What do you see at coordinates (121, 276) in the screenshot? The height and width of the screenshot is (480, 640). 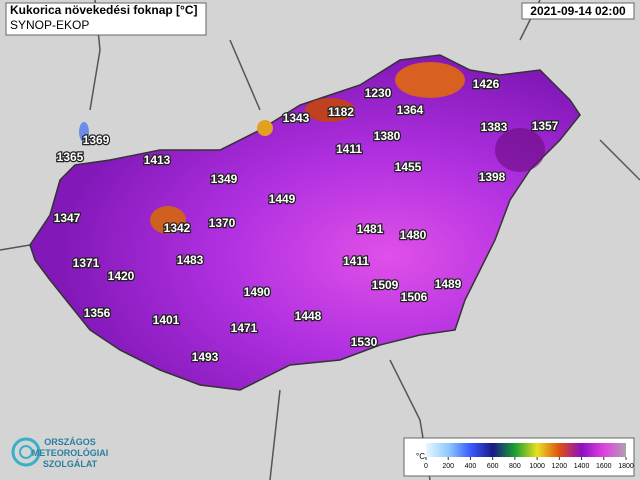 I see `station-value: 1420` at bounding box center [121, 276].